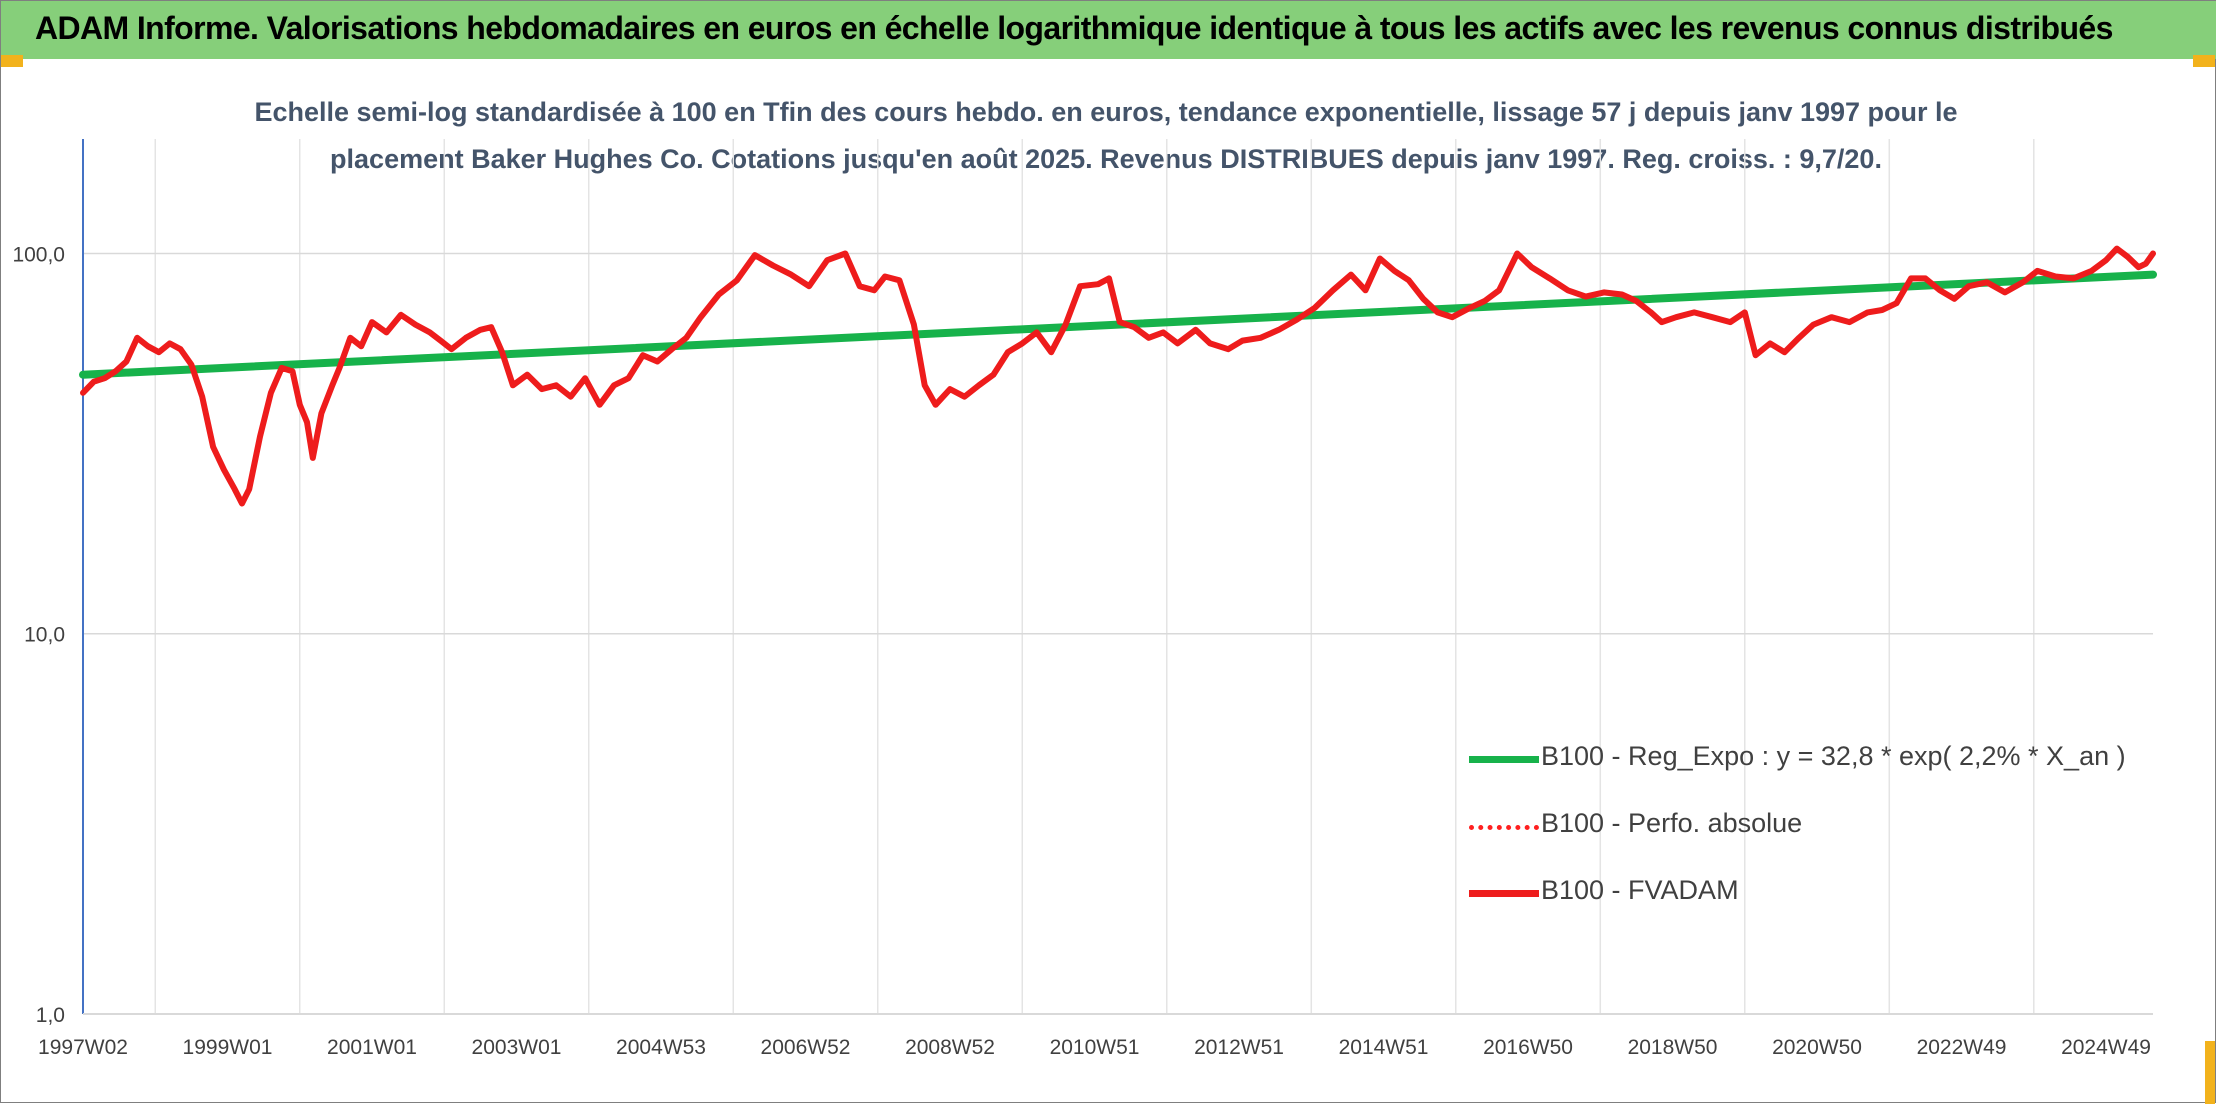 The height and width of the screenshot is (1104, 2216). I want to click on legend-item-perfo-absolue: B100 - Perfo. absolue, so click(1789, 831).